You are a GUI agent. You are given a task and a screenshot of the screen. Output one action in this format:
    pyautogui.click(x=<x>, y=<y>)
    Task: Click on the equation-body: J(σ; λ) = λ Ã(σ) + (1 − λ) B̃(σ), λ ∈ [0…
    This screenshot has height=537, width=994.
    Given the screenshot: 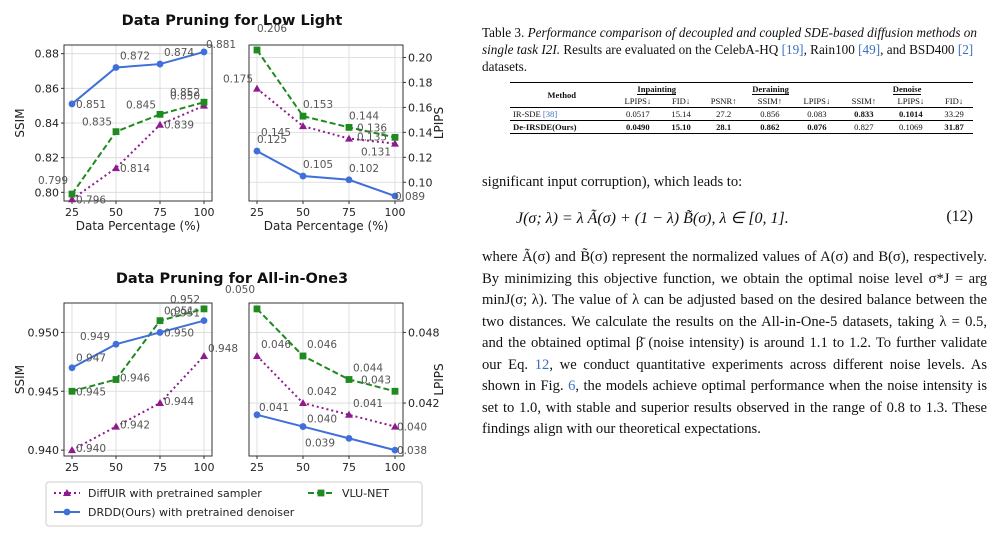 What is the action you would take?
    pyautogui.click(x=652, y=218)
    